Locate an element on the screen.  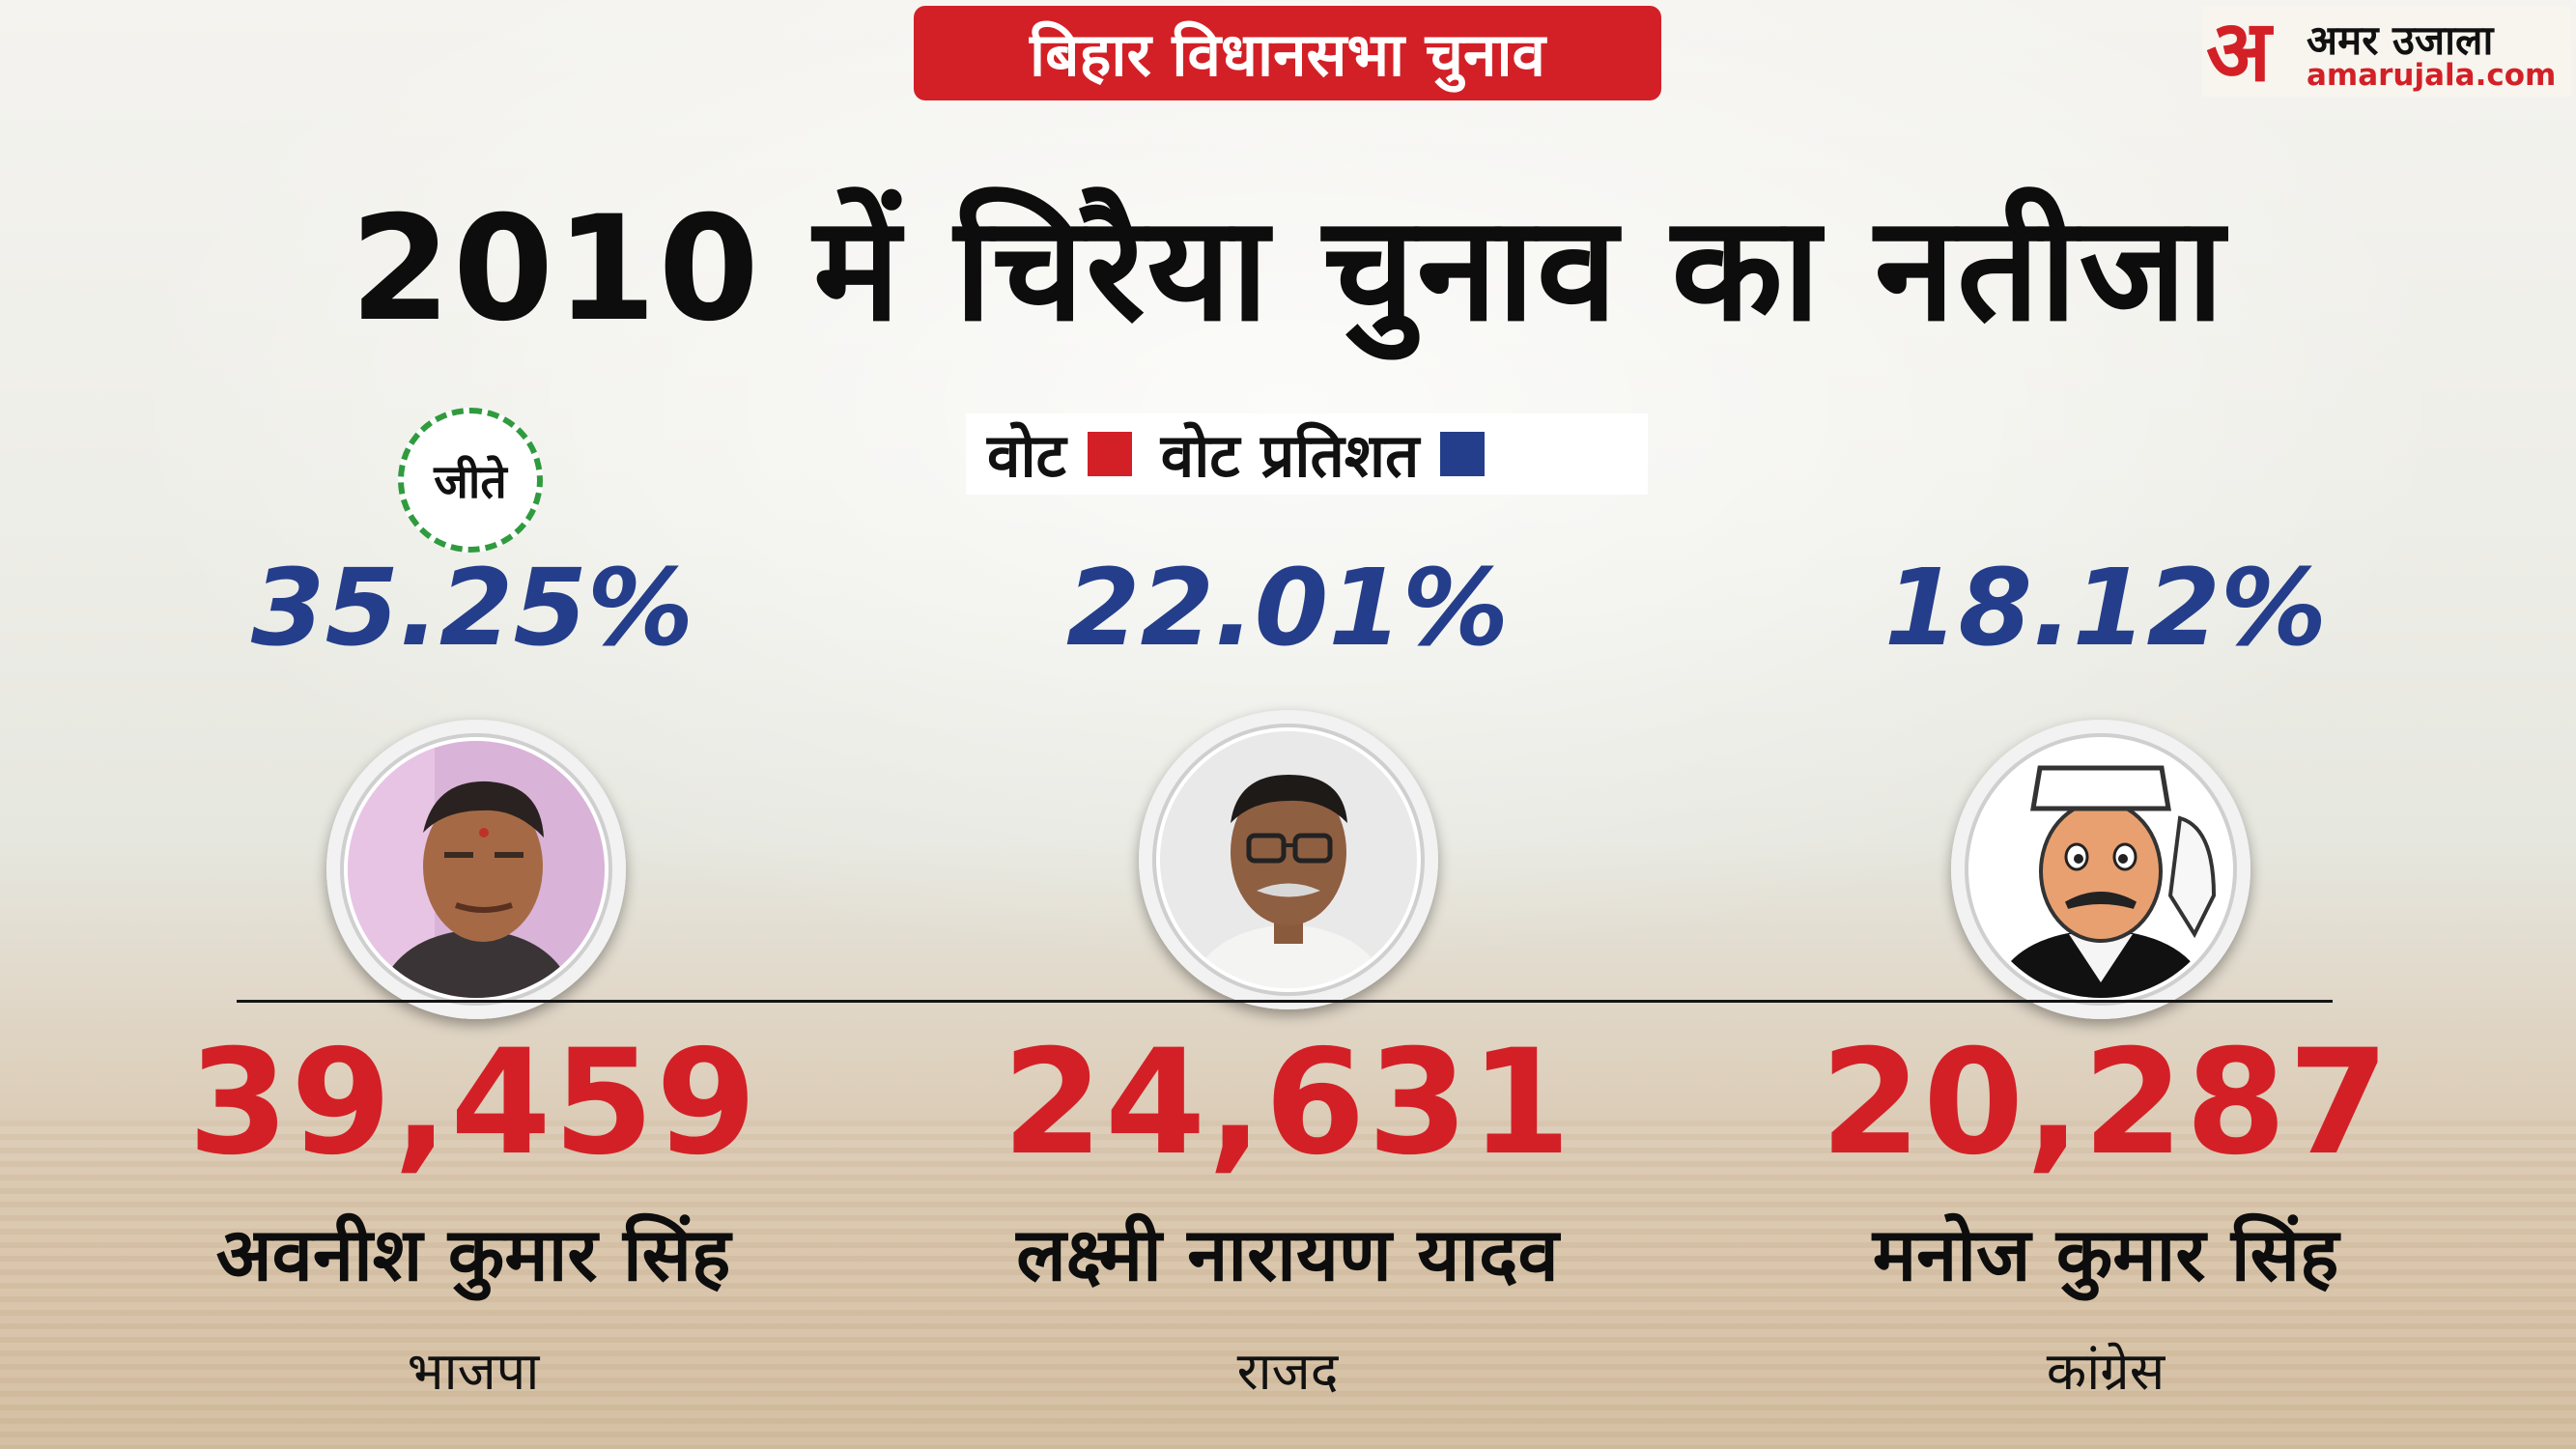
candidate-2-name: लक्ष्मी नारायण यादव is located at coordinates (1287, 1254).